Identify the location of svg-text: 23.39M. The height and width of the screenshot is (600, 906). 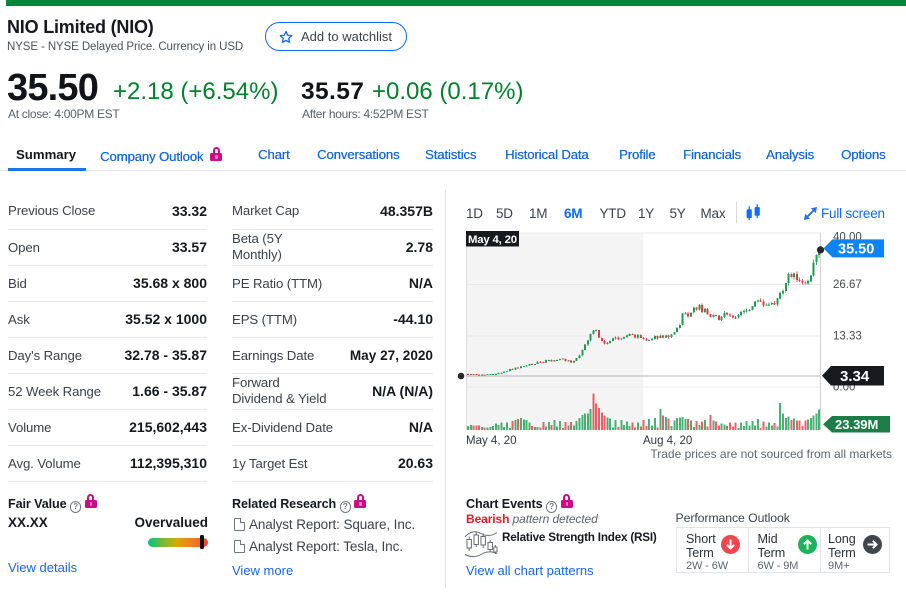
(856, 424).